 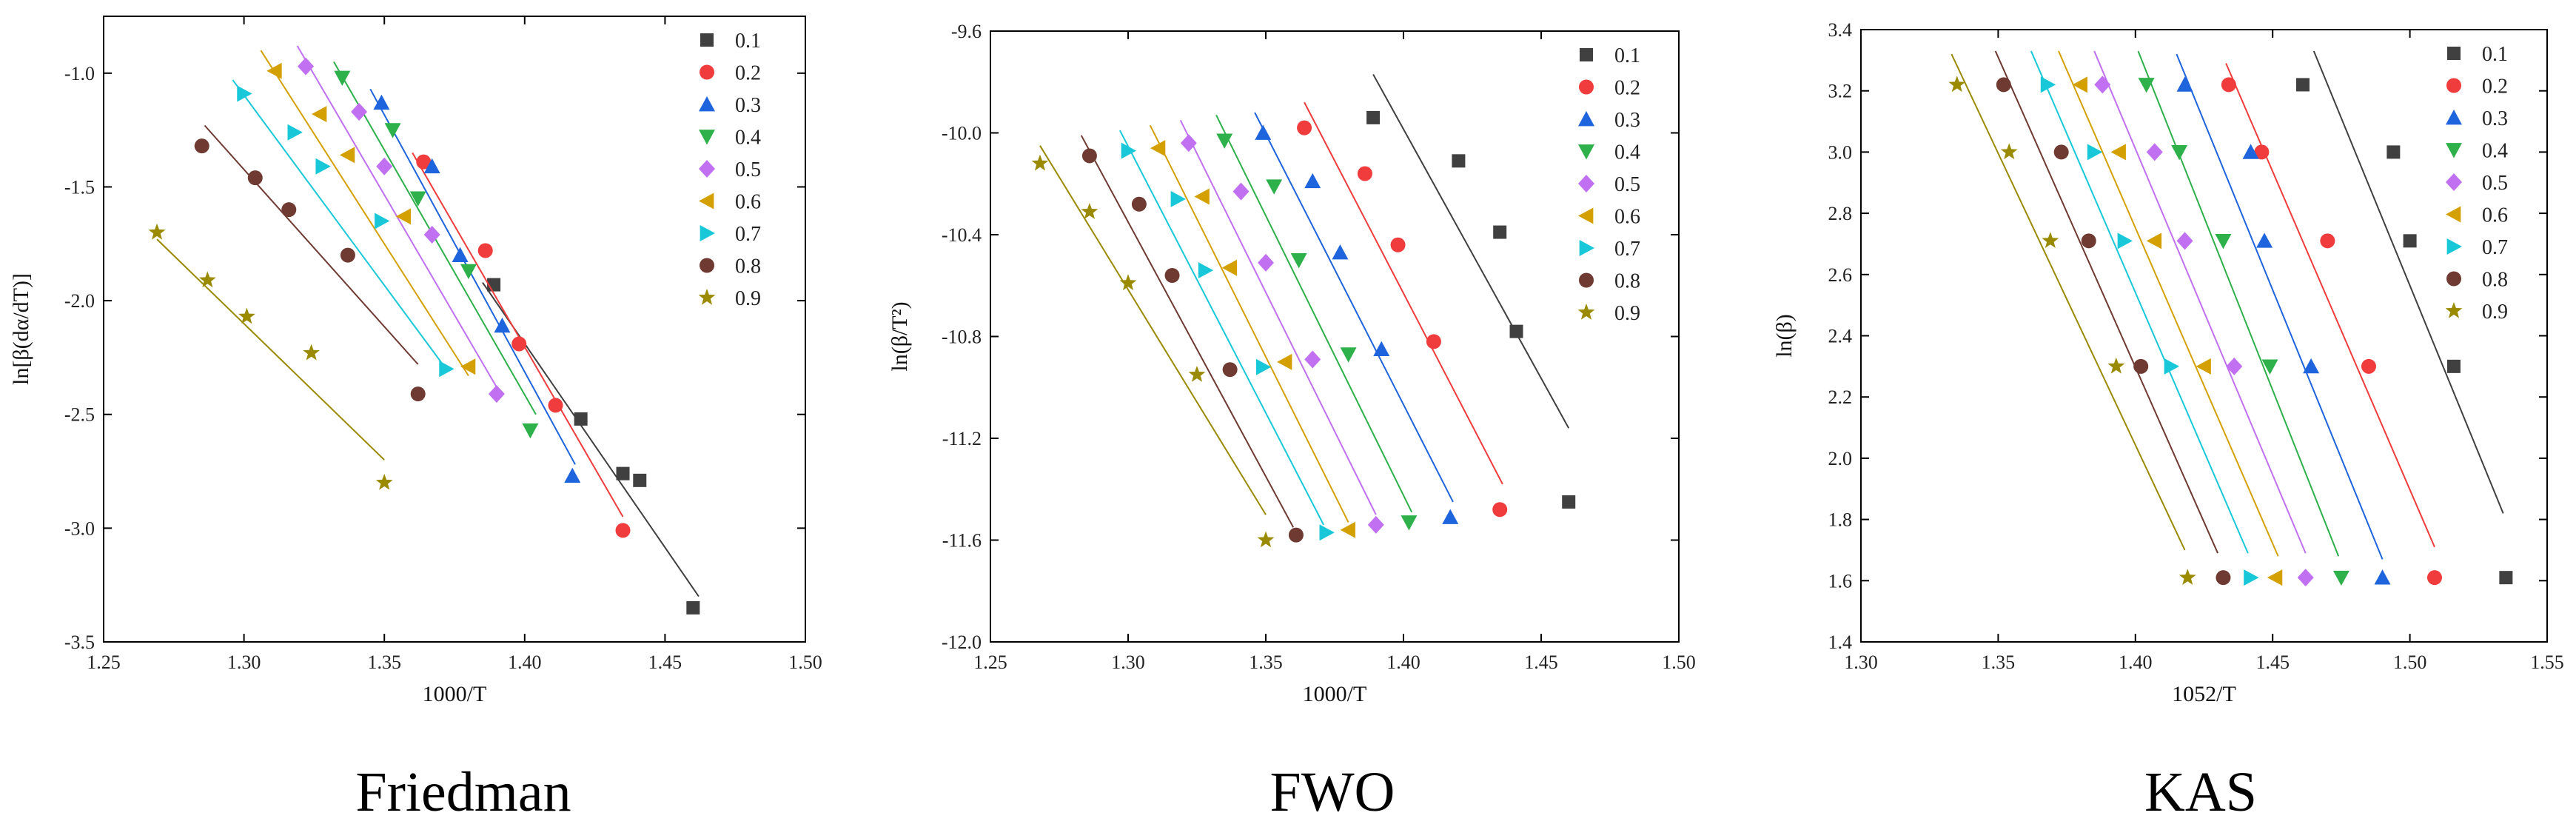 I want to click on legend-item: 0.4, so click(x=1609, y=152).